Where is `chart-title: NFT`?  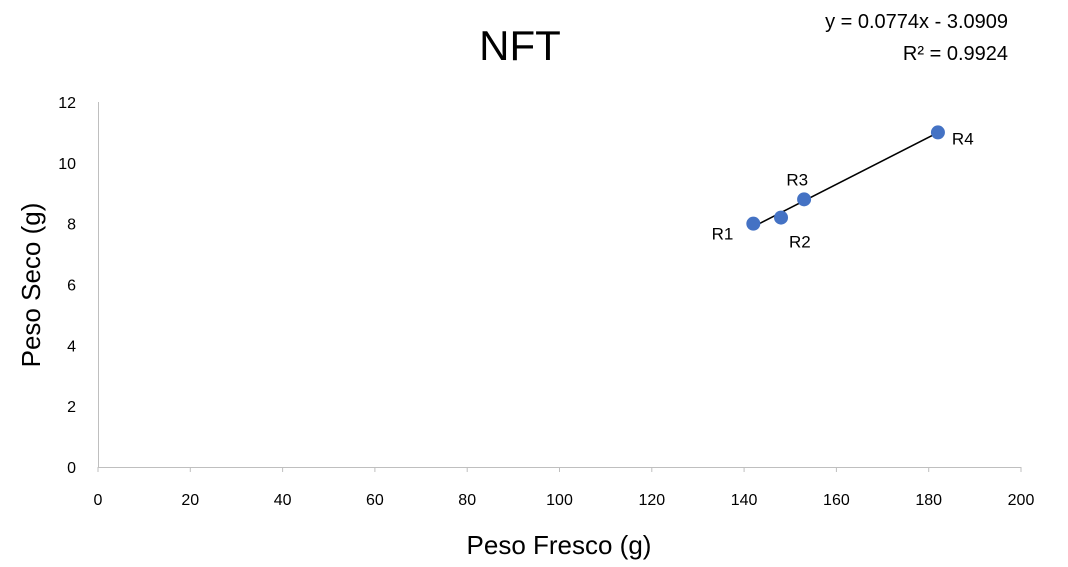 chart-title: NFT is located at coordinates (520, 45).